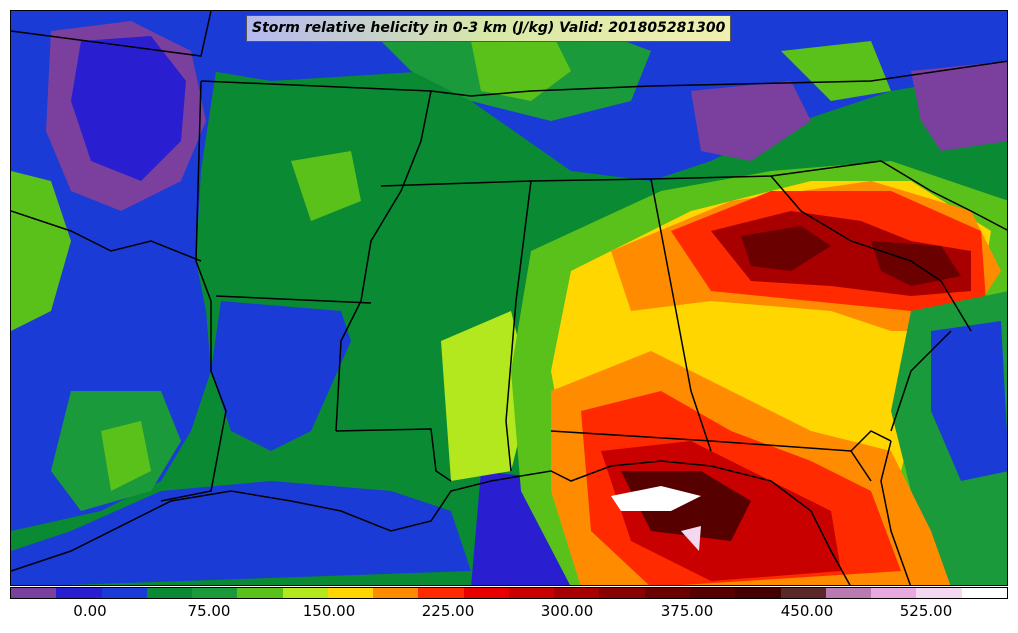 The width and height of the screenshot is (1018, 633). Describe the element at coordinates (448, 611) in the screenshot. I see `colorbar-tick-label: 225.00` at that location.